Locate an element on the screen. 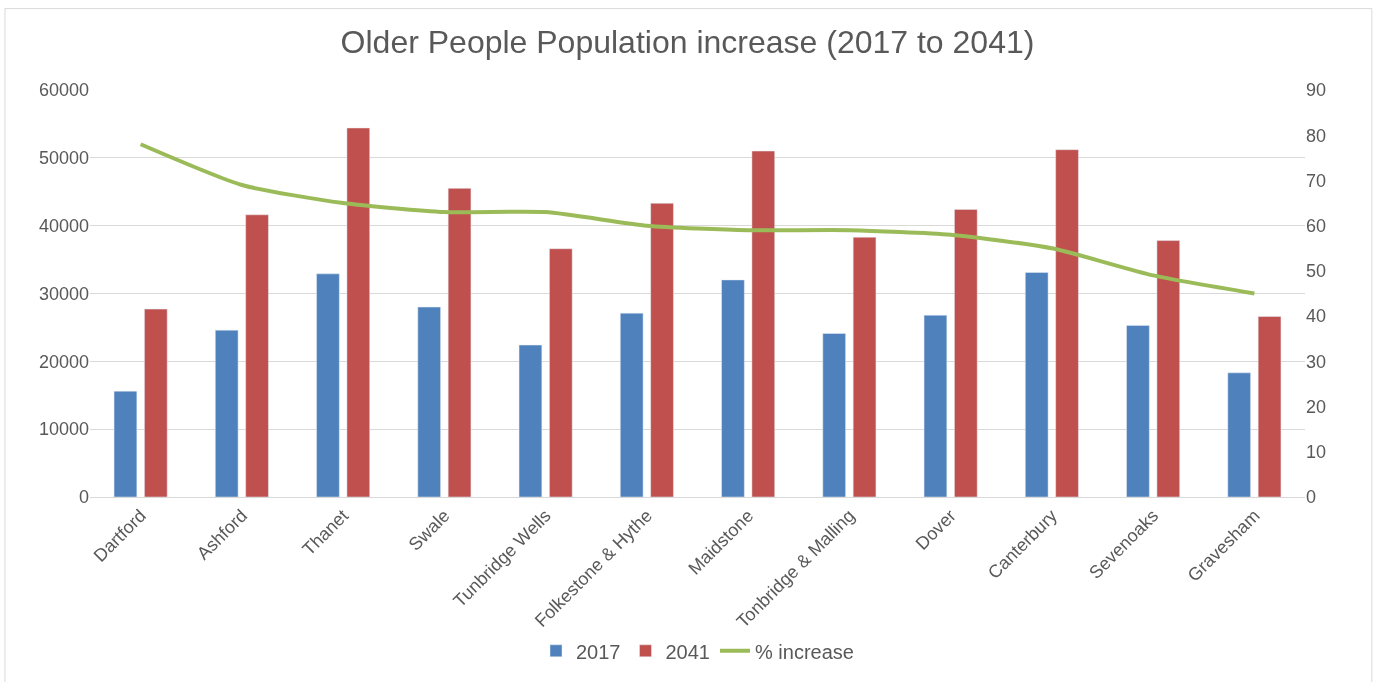 This screenshot has height=682, width=1375. y2-tick-label: 70 is located at coordinates (1316, 180).